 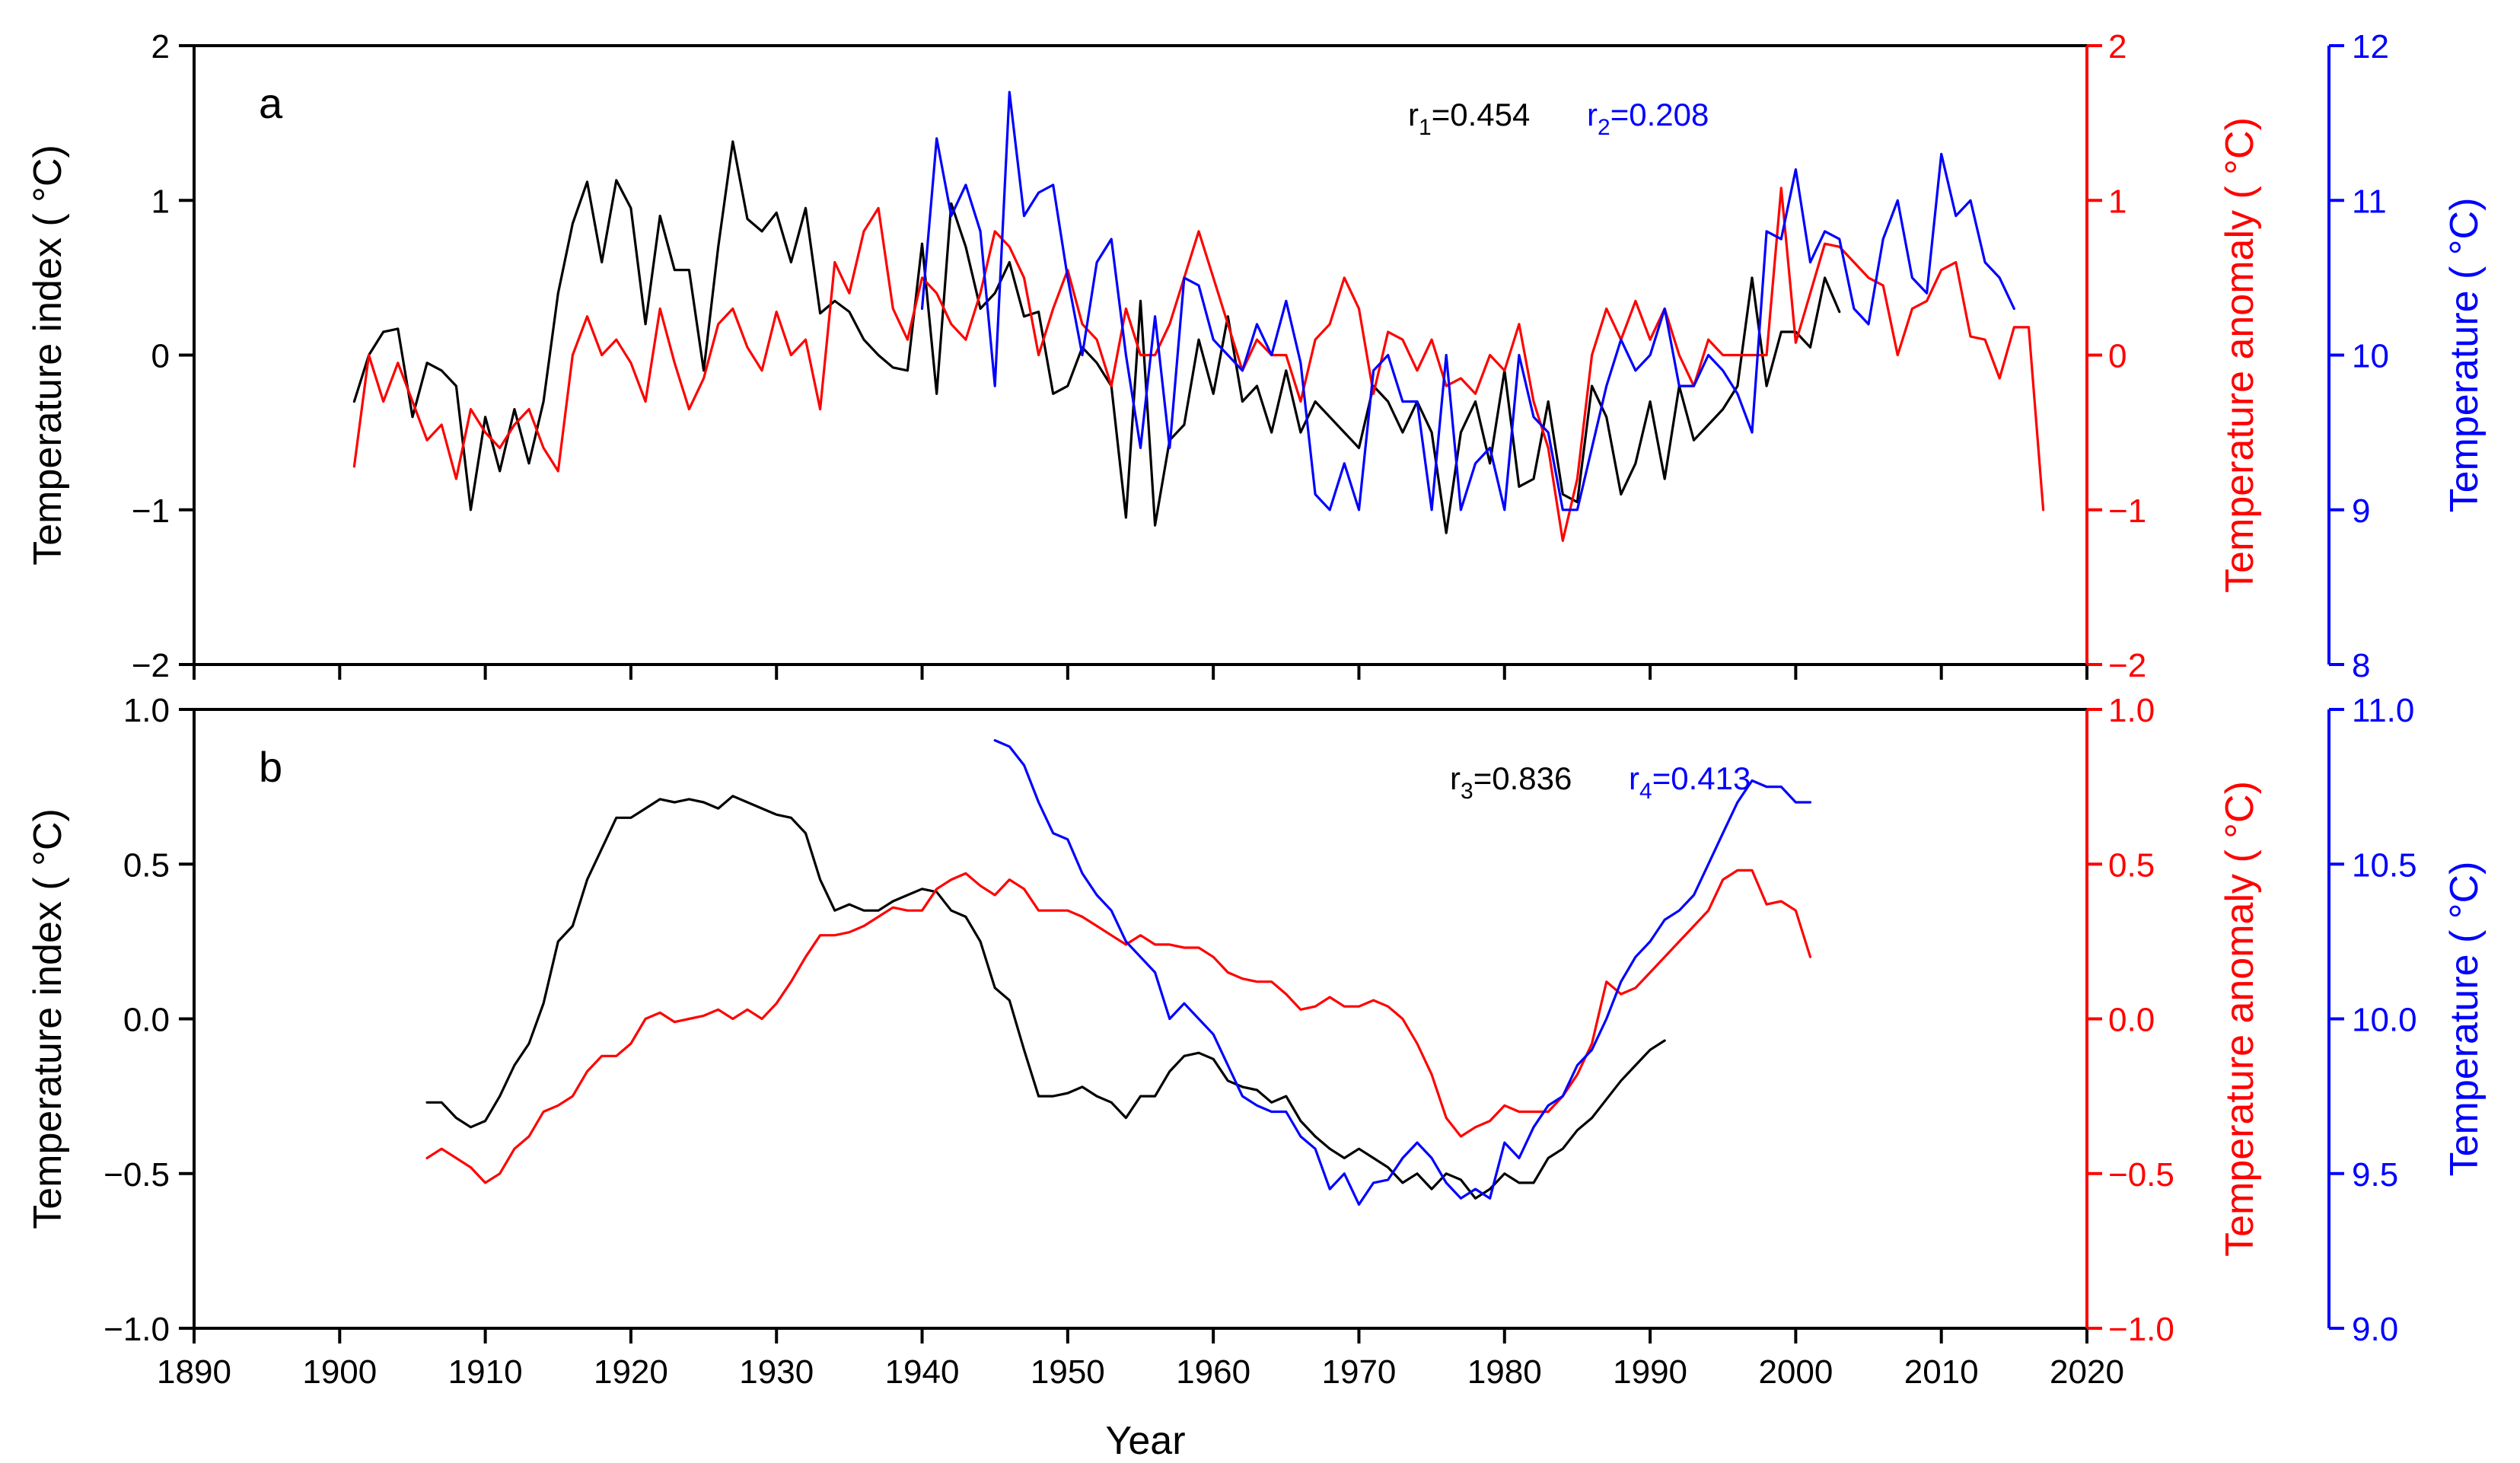 I want to click on x-tick-label: 1950, so click(x=1068, y=1372).